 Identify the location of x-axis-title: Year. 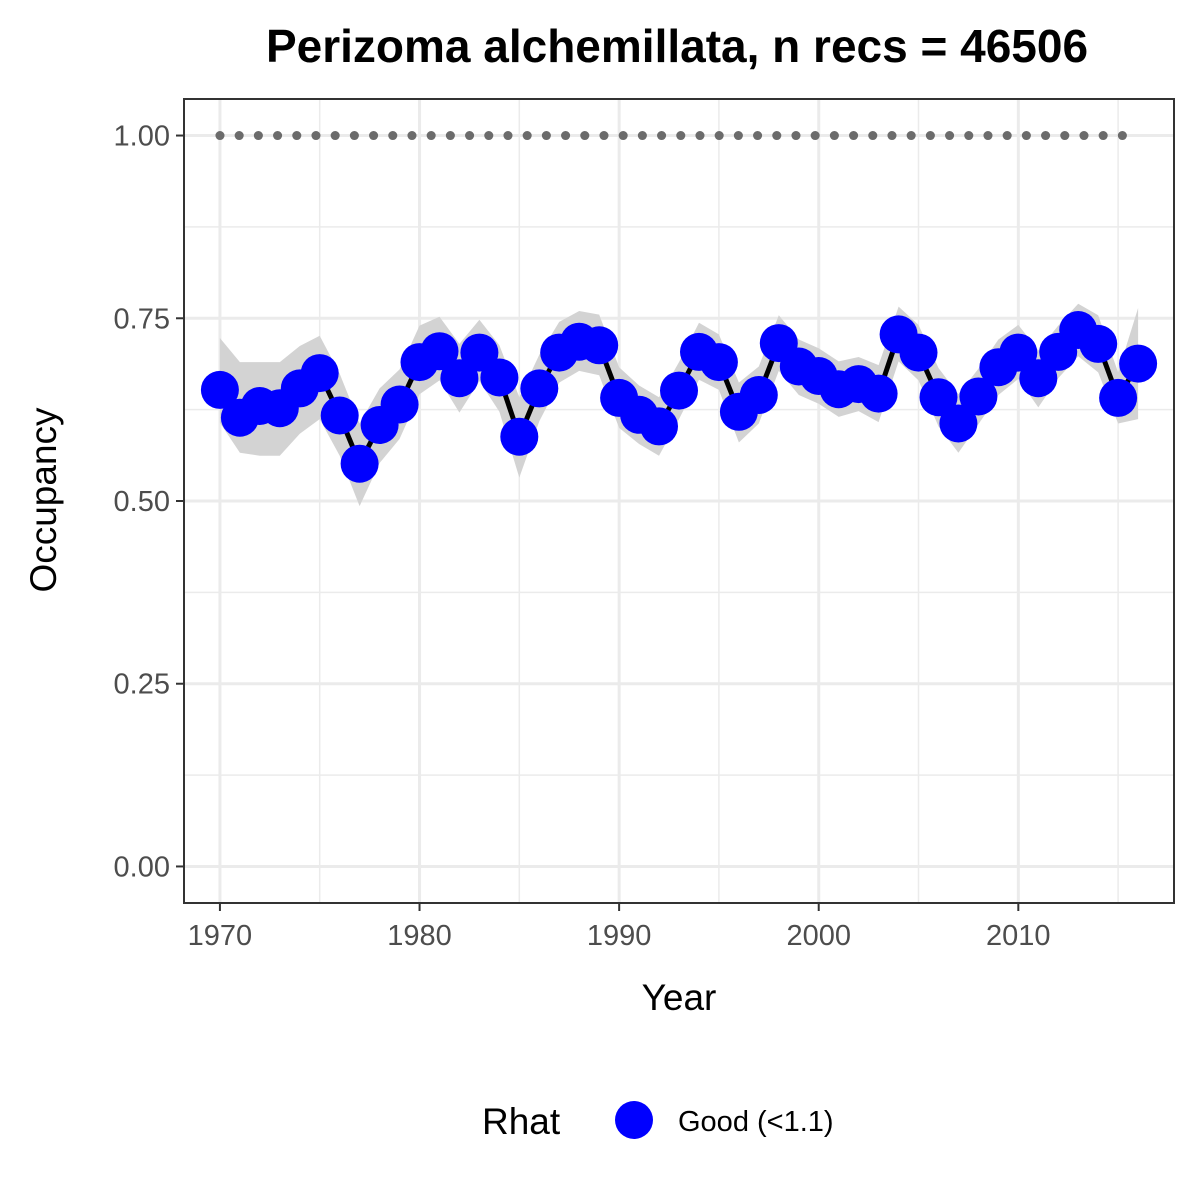
(679, 997).